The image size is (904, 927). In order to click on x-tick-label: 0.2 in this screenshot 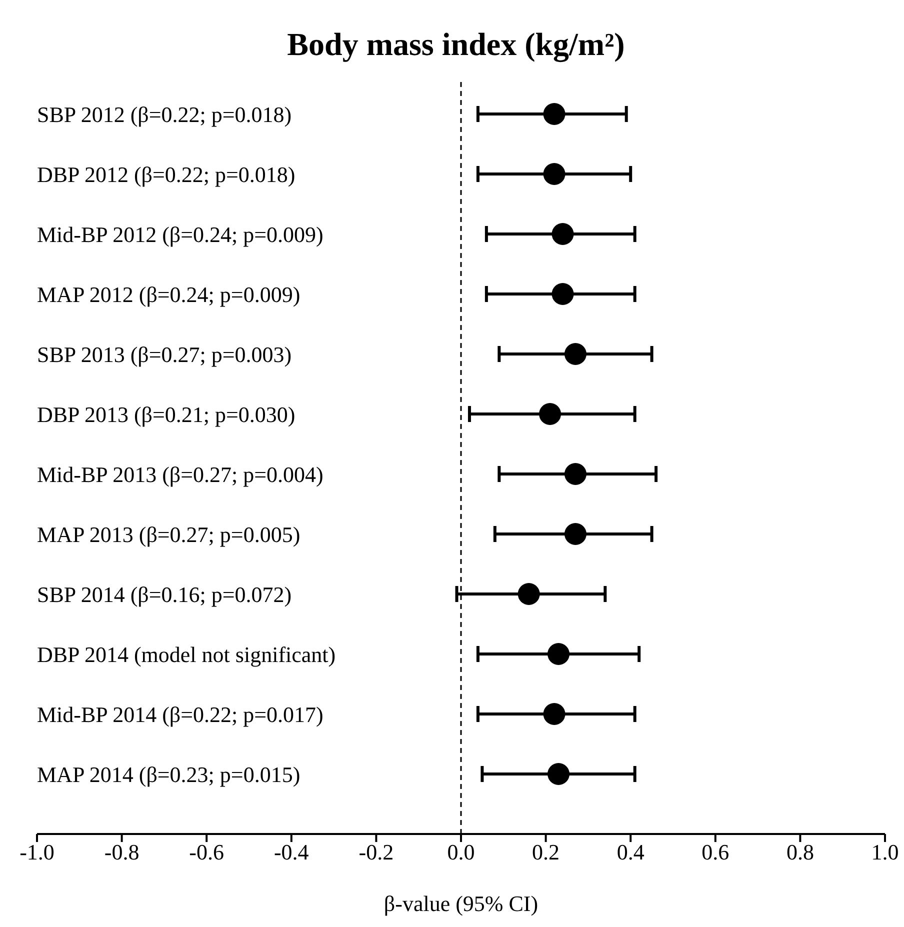, I will do `click(546, 852)`.